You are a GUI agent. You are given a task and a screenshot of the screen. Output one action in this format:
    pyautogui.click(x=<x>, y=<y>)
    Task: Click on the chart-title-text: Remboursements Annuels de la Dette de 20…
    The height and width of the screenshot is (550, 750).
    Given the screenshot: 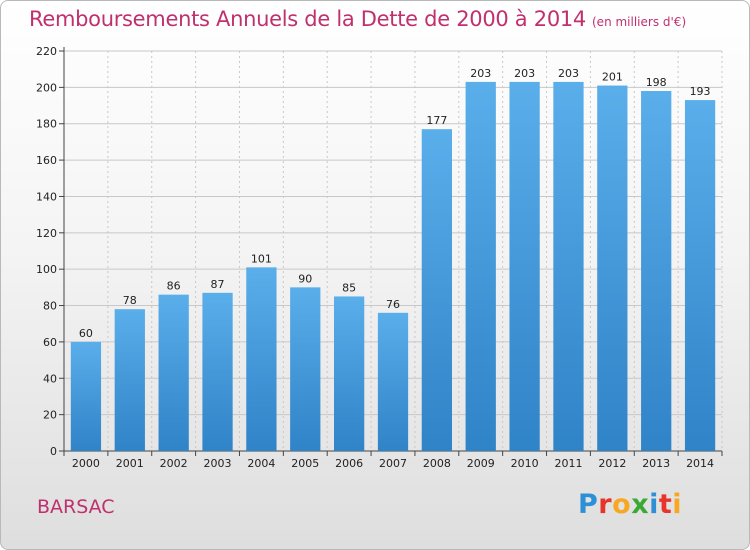 What is the action you would take?
    pyautogui.click(x=307, y=19)
    